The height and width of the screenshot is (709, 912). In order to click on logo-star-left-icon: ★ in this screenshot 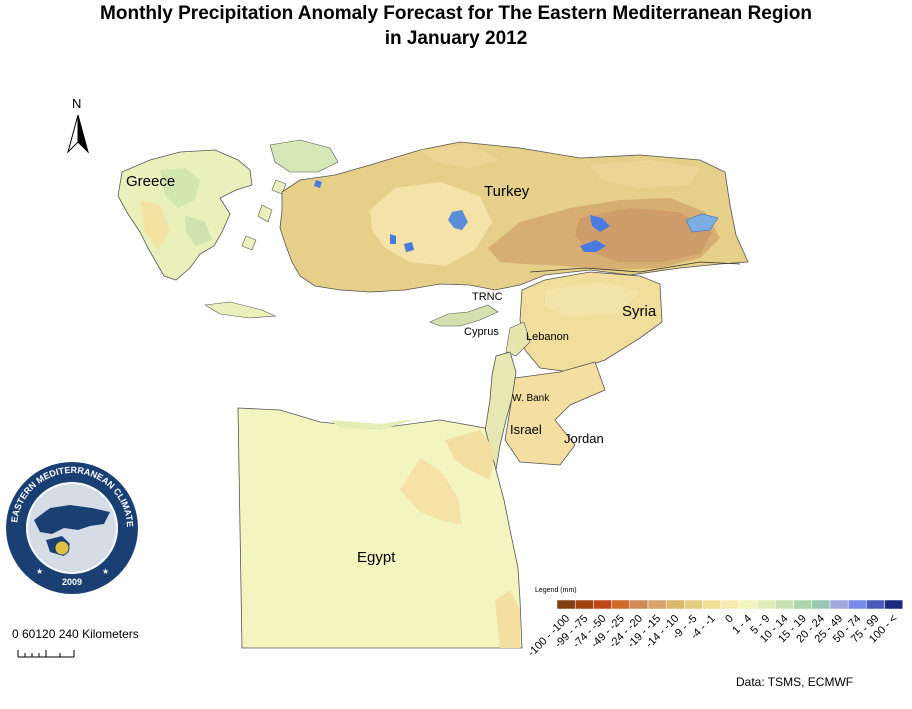, I will do `click(39, 571)`.